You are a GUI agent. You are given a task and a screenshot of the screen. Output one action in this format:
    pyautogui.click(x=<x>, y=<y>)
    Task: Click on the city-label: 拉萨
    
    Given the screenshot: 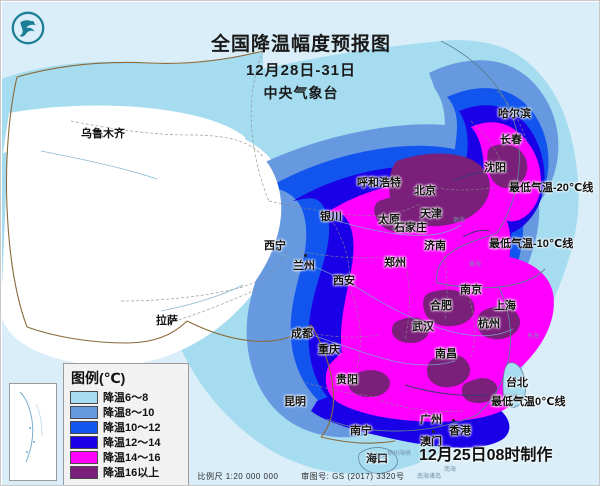 What is the action you would take?
    pyautogui.click(x=167, y=321)
    